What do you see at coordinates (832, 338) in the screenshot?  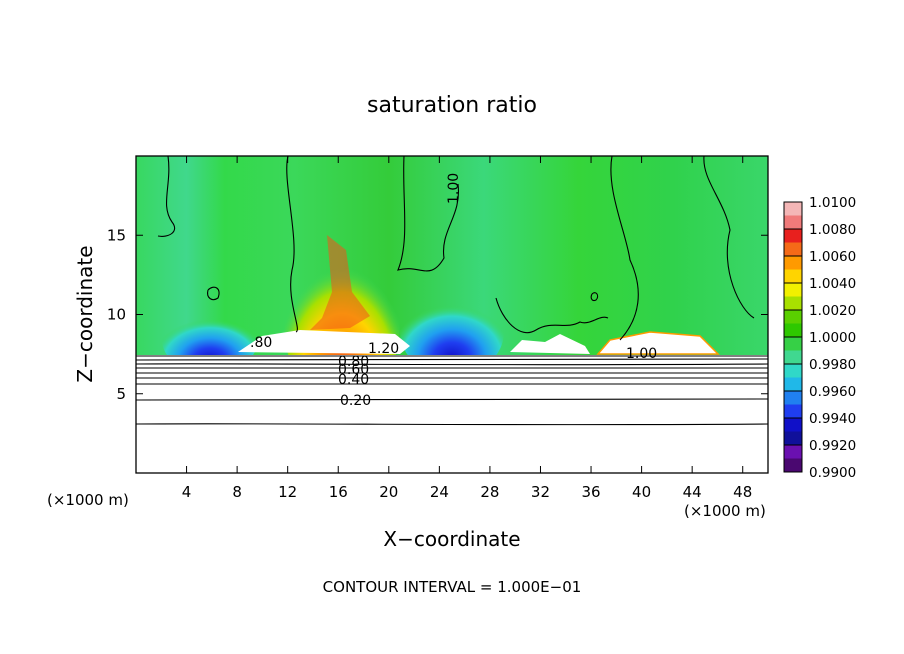 I see `colorbar-label: 1.0000` at bounding box center [832, 338].